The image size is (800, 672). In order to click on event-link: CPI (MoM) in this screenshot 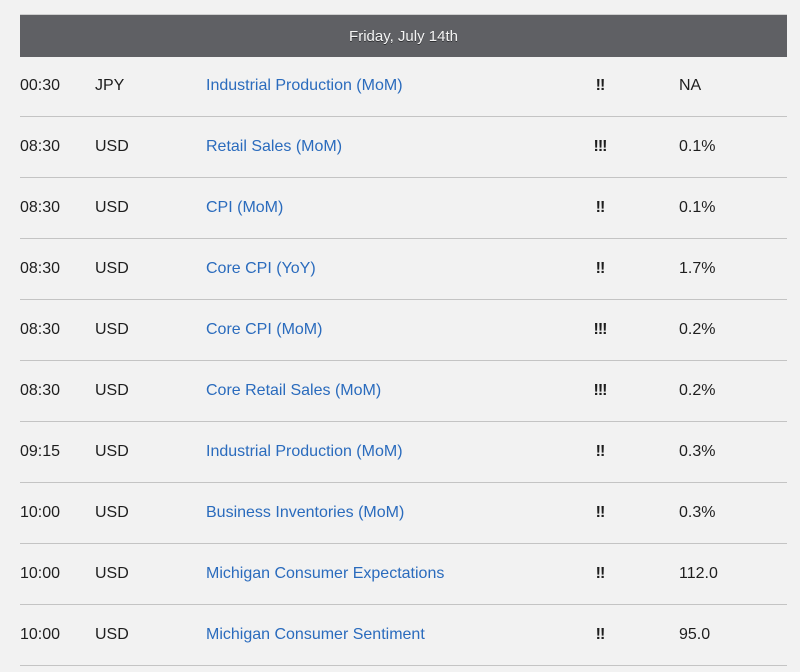, I will do `click(245, 207)`.